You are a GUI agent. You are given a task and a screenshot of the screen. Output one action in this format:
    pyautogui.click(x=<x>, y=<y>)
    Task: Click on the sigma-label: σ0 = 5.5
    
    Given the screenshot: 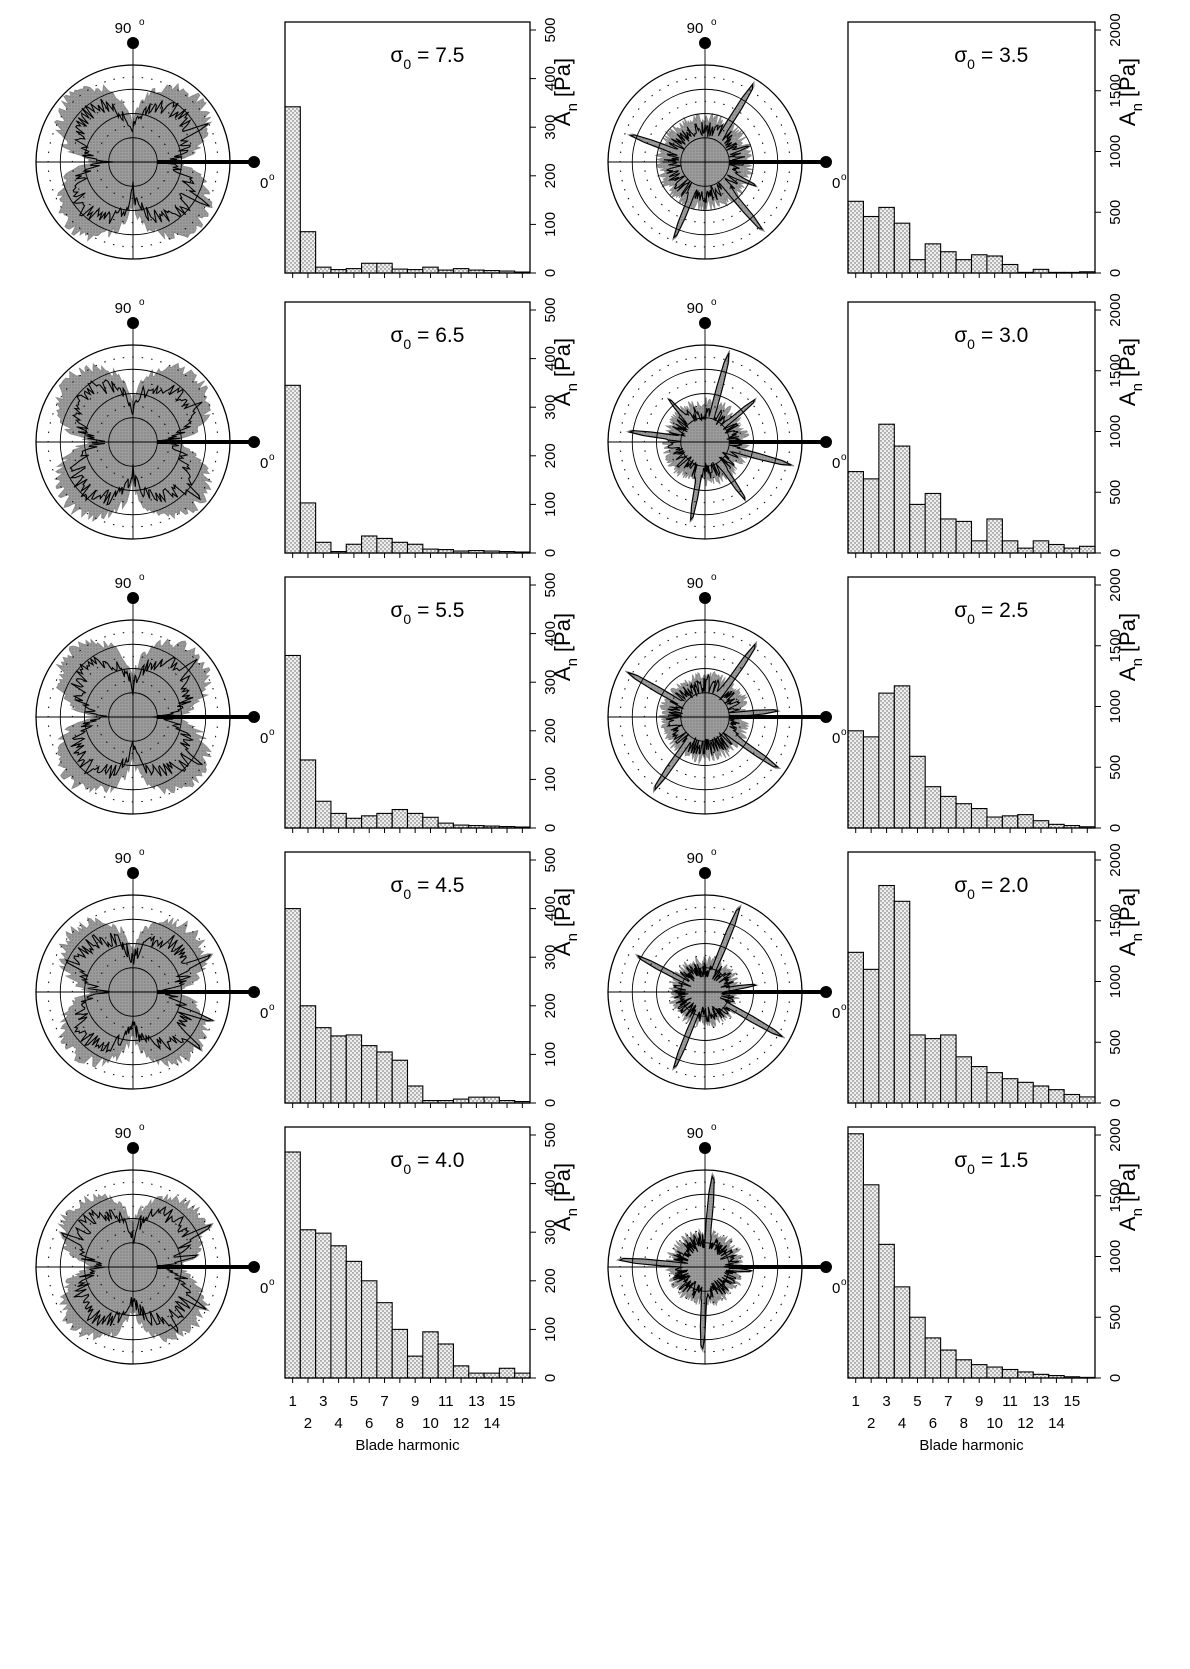 What is the action you would take?
    pyautogui.click(x=427, y=613)
    